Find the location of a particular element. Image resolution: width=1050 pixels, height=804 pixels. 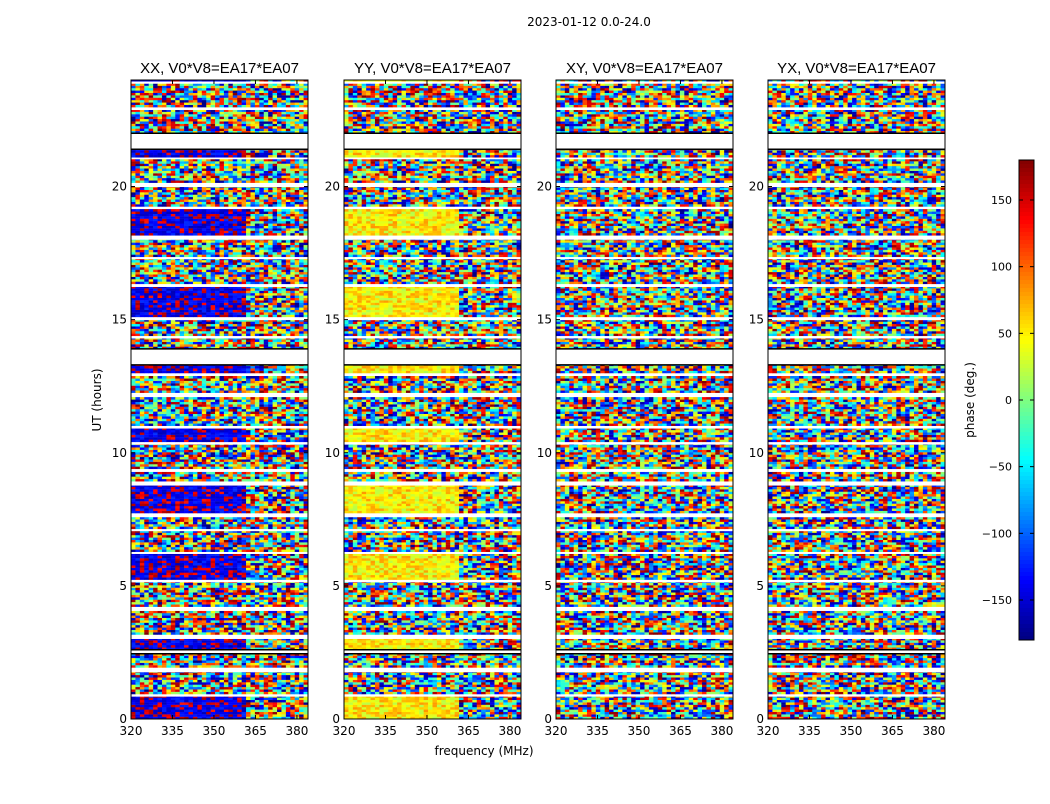

colorbar-tick-label: 150 is located at coordinates (1001, 200).